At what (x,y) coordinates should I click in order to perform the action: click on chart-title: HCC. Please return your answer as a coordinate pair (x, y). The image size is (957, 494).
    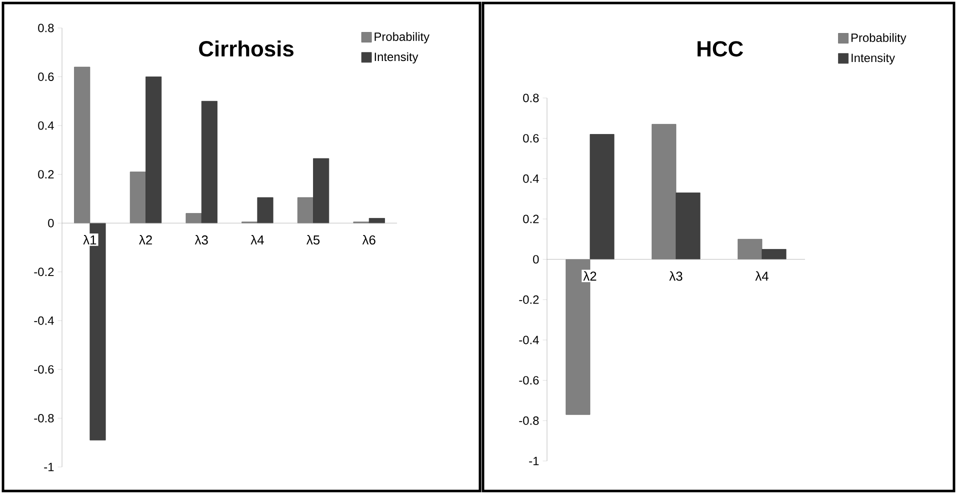
    Looking at the image, I should click on (721, 49).